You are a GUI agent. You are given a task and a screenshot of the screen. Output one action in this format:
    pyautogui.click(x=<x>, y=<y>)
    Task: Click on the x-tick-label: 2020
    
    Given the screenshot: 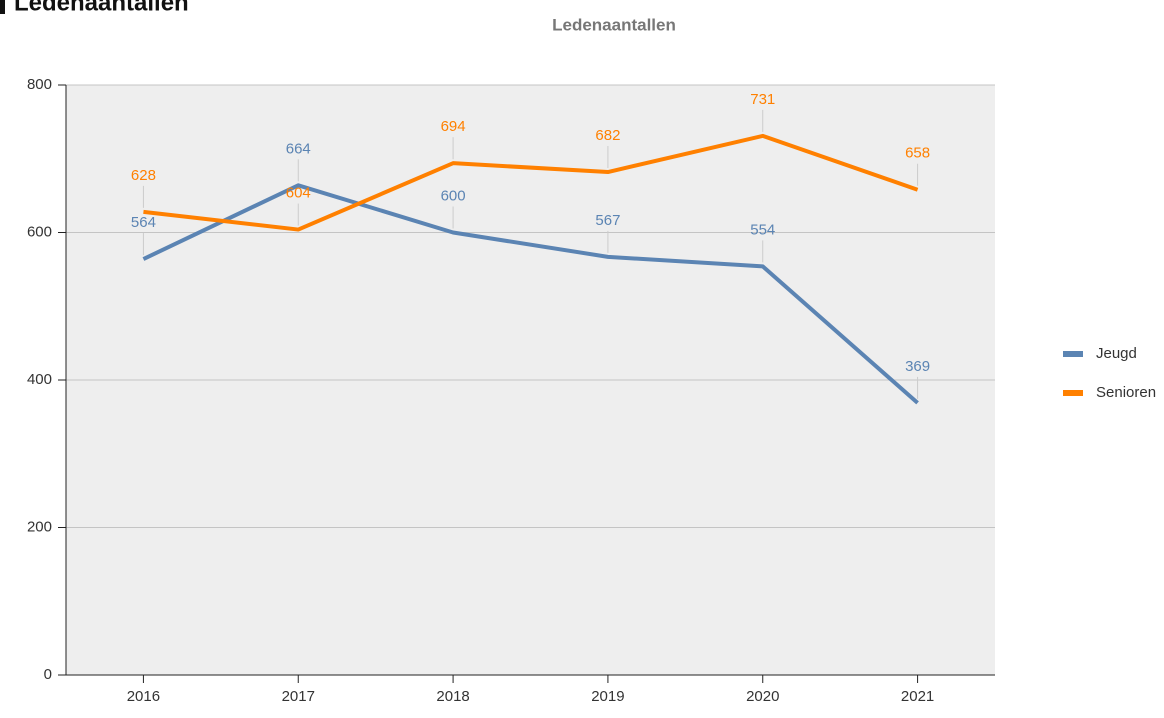 What is the action you would take?
    pyautogui.click(x=762, y=696)
    